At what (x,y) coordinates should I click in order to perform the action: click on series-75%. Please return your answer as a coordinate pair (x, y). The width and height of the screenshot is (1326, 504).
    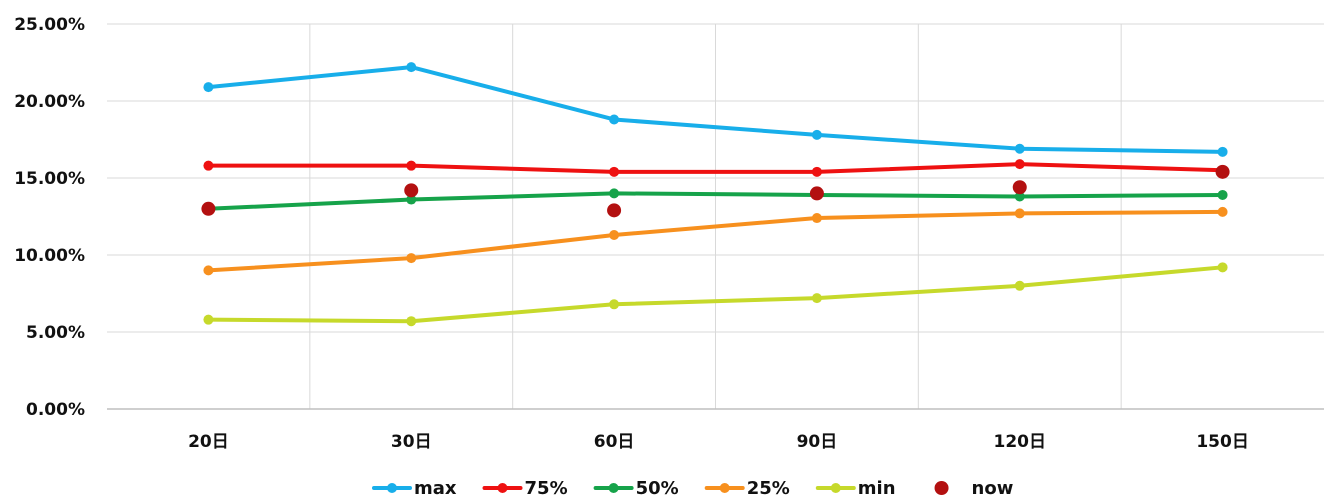
    Looking at the image, I should click on (715, 168).